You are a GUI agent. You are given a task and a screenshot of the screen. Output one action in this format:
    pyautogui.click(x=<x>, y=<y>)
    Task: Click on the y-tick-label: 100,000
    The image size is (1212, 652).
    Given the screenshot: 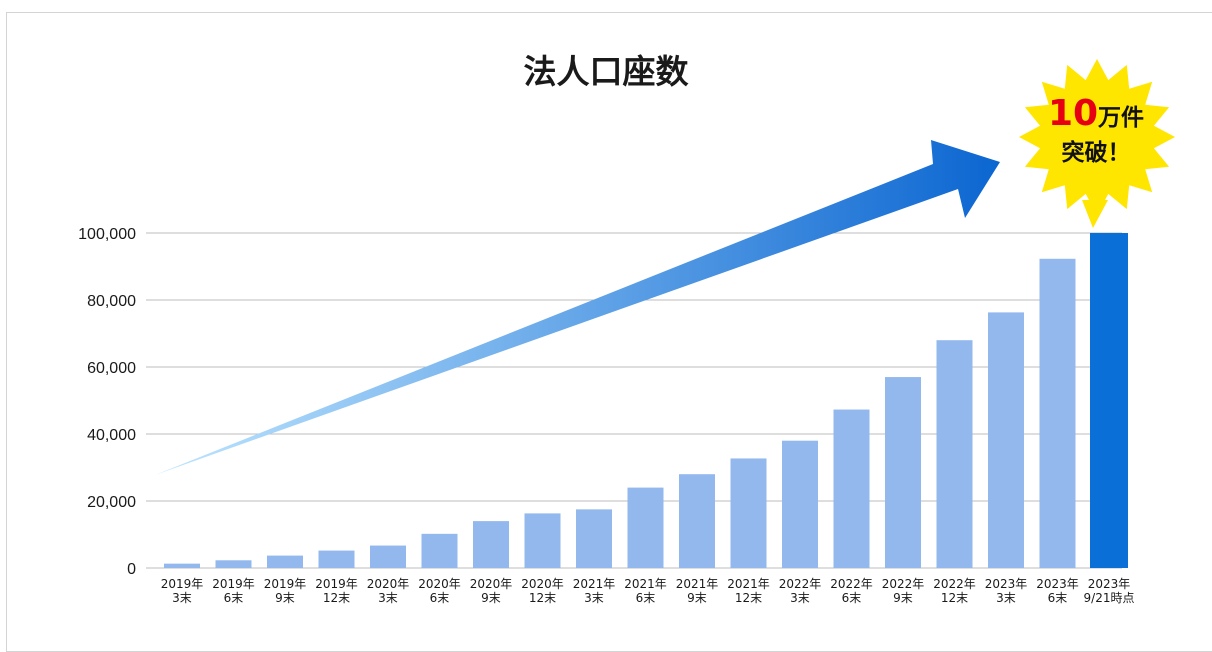 What is the action you would take?
    pyautogui.click(x=107, y=234)
    